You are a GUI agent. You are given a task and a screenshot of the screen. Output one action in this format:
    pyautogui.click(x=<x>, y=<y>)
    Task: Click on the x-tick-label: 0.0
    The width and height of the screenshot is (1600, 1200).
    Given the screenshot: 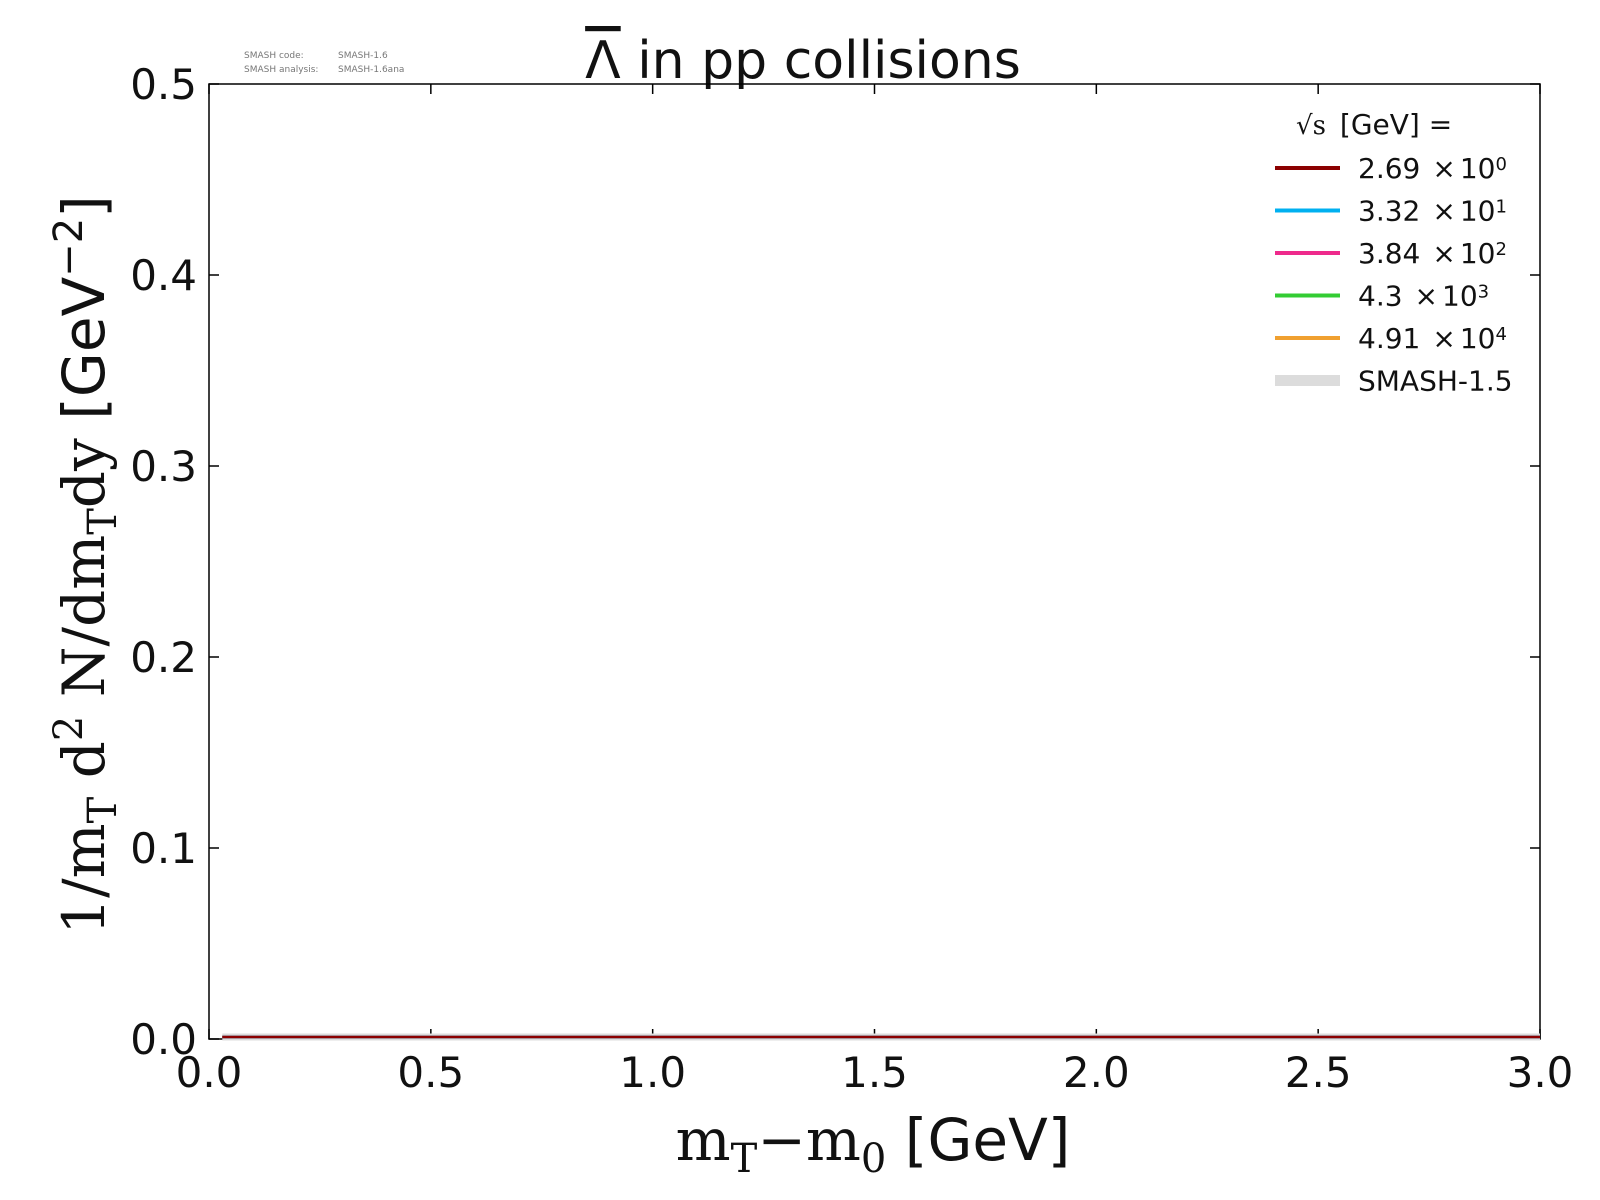 What is the action you would take?
    pyautogui.click(x=209, y=1072)
    